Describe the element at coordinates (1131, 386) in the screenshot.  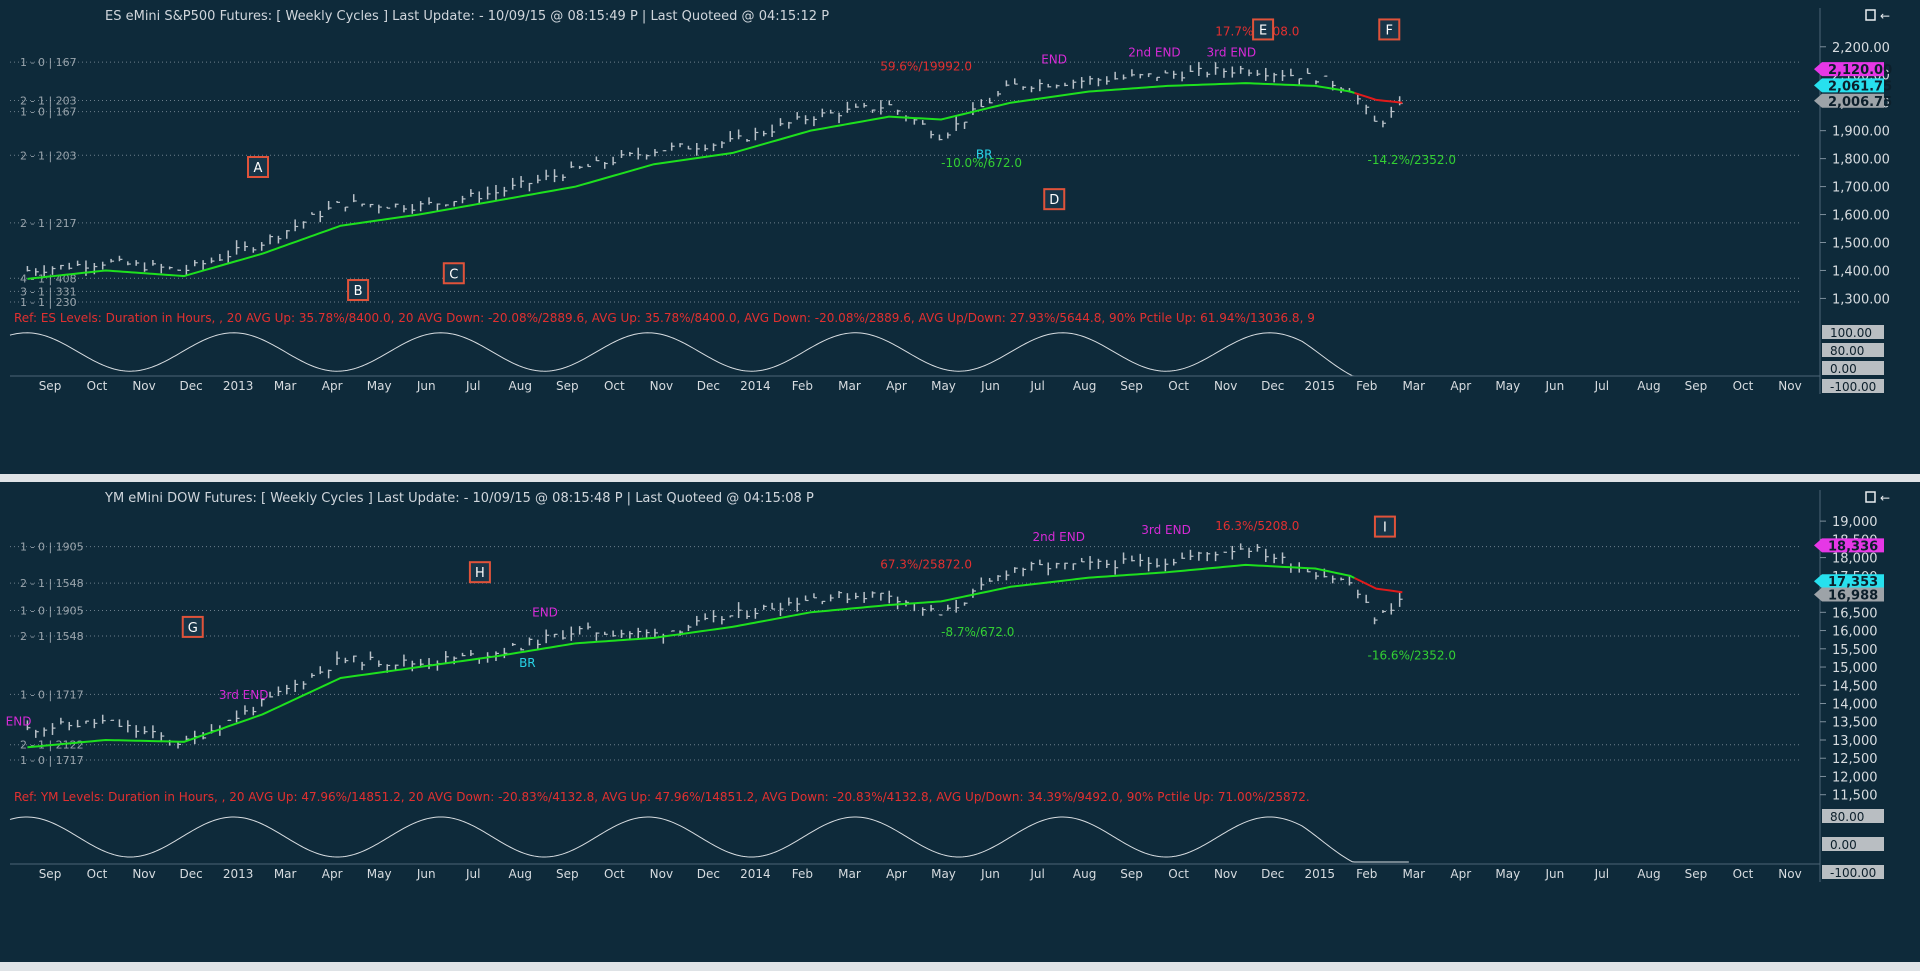
I see `es-x-tick-label: Sep` at that location.